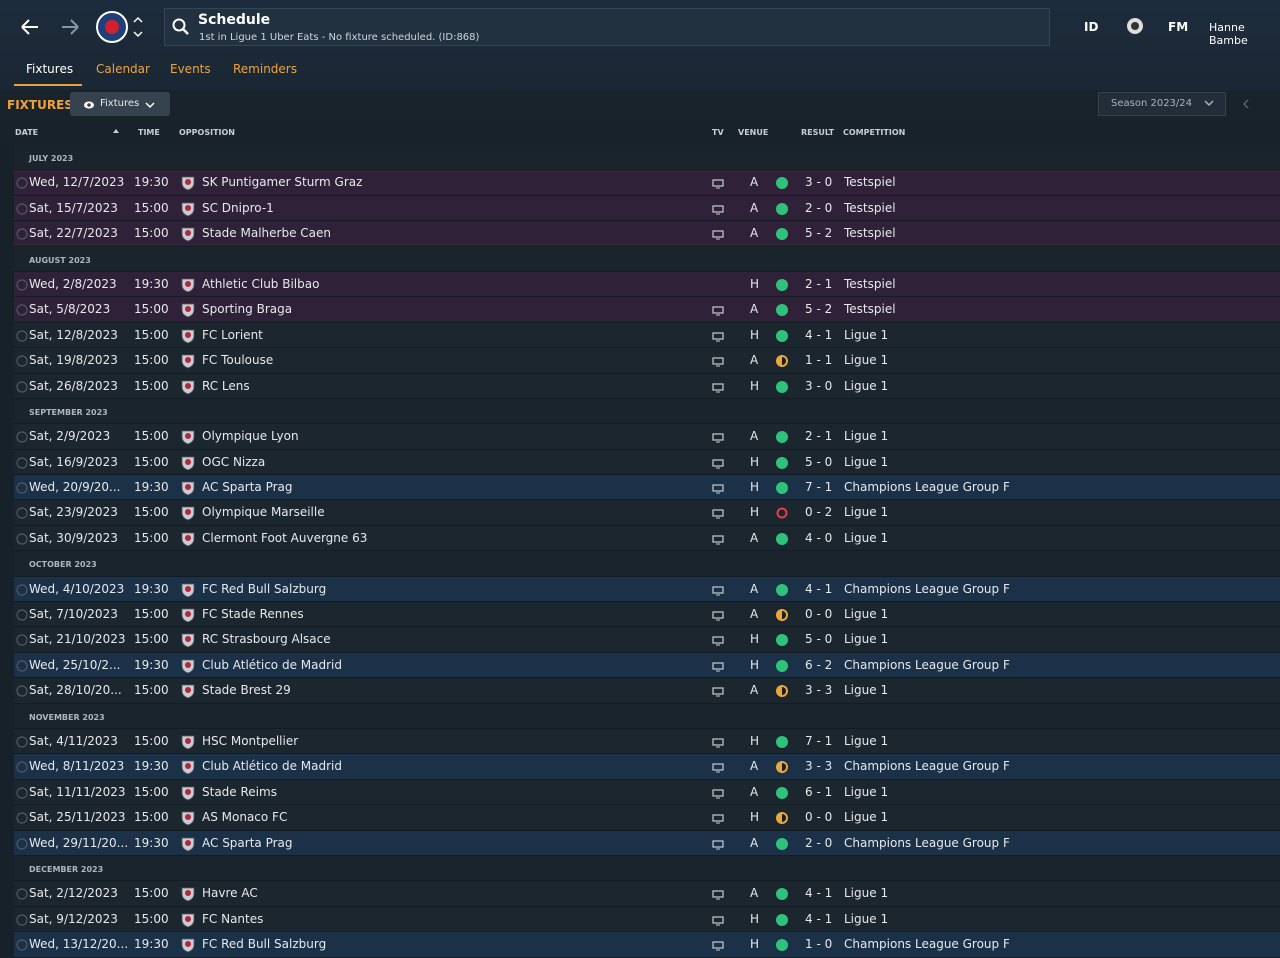  Describe the element at coordinates (58, 27) in the screenshot. I see `nav-arrows` at that location.